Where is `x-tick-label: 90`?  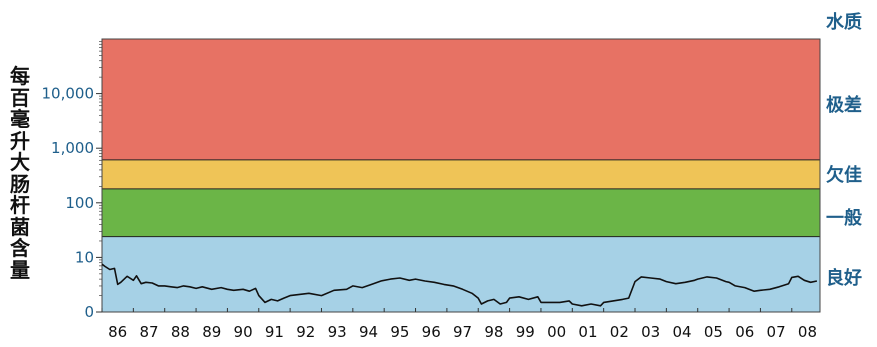 x-tick-label: 90 is located at coordinates (243, 332).